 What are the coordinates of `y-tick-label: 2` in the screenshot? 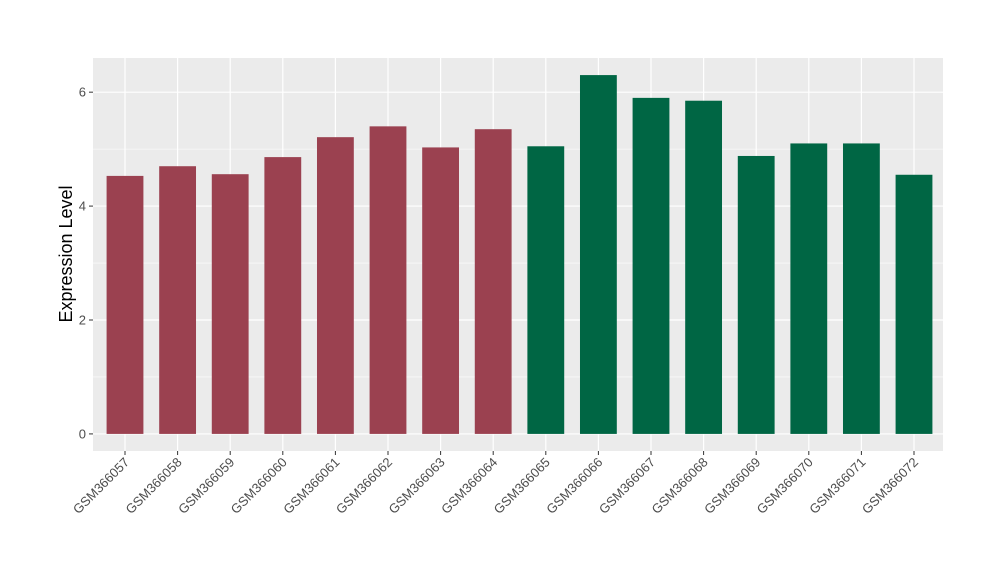 It's located at (82, 320).